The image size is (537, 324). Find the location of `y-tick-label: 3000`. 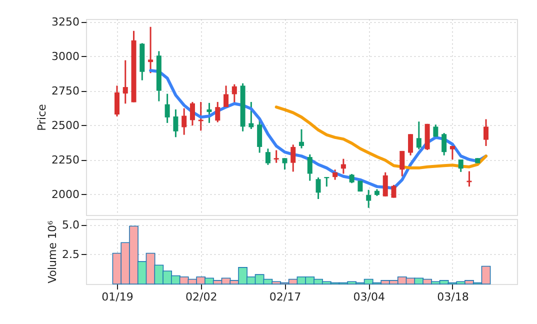

y-tick-label: 3000 is located at coordinates (66, 56).